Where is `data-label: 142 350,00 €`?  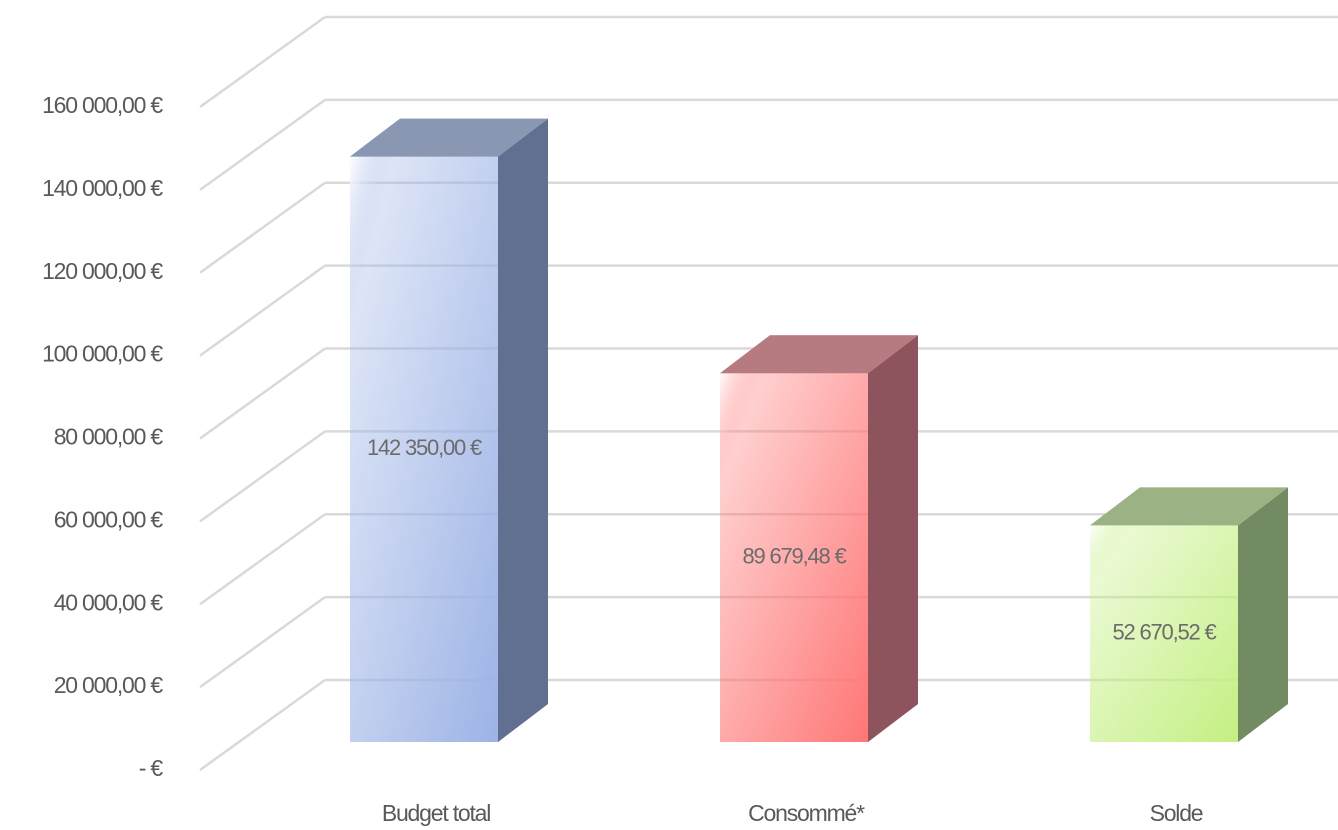
data-label: 142 350,00 € is located at coordinates (424, 447).